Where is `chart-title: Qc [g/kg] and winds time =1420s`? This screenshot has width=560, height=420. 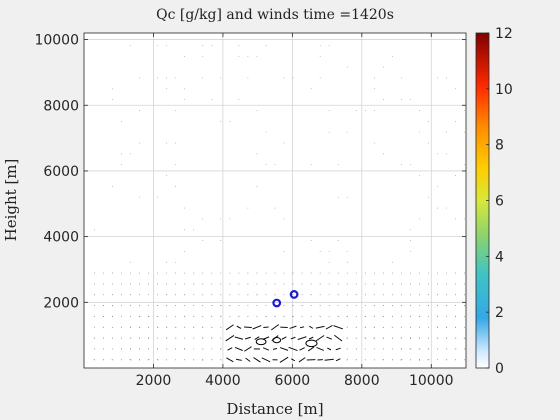
chart-title: Qc [g/kg] and winds time =1420s is located at coordinates (275, 15).